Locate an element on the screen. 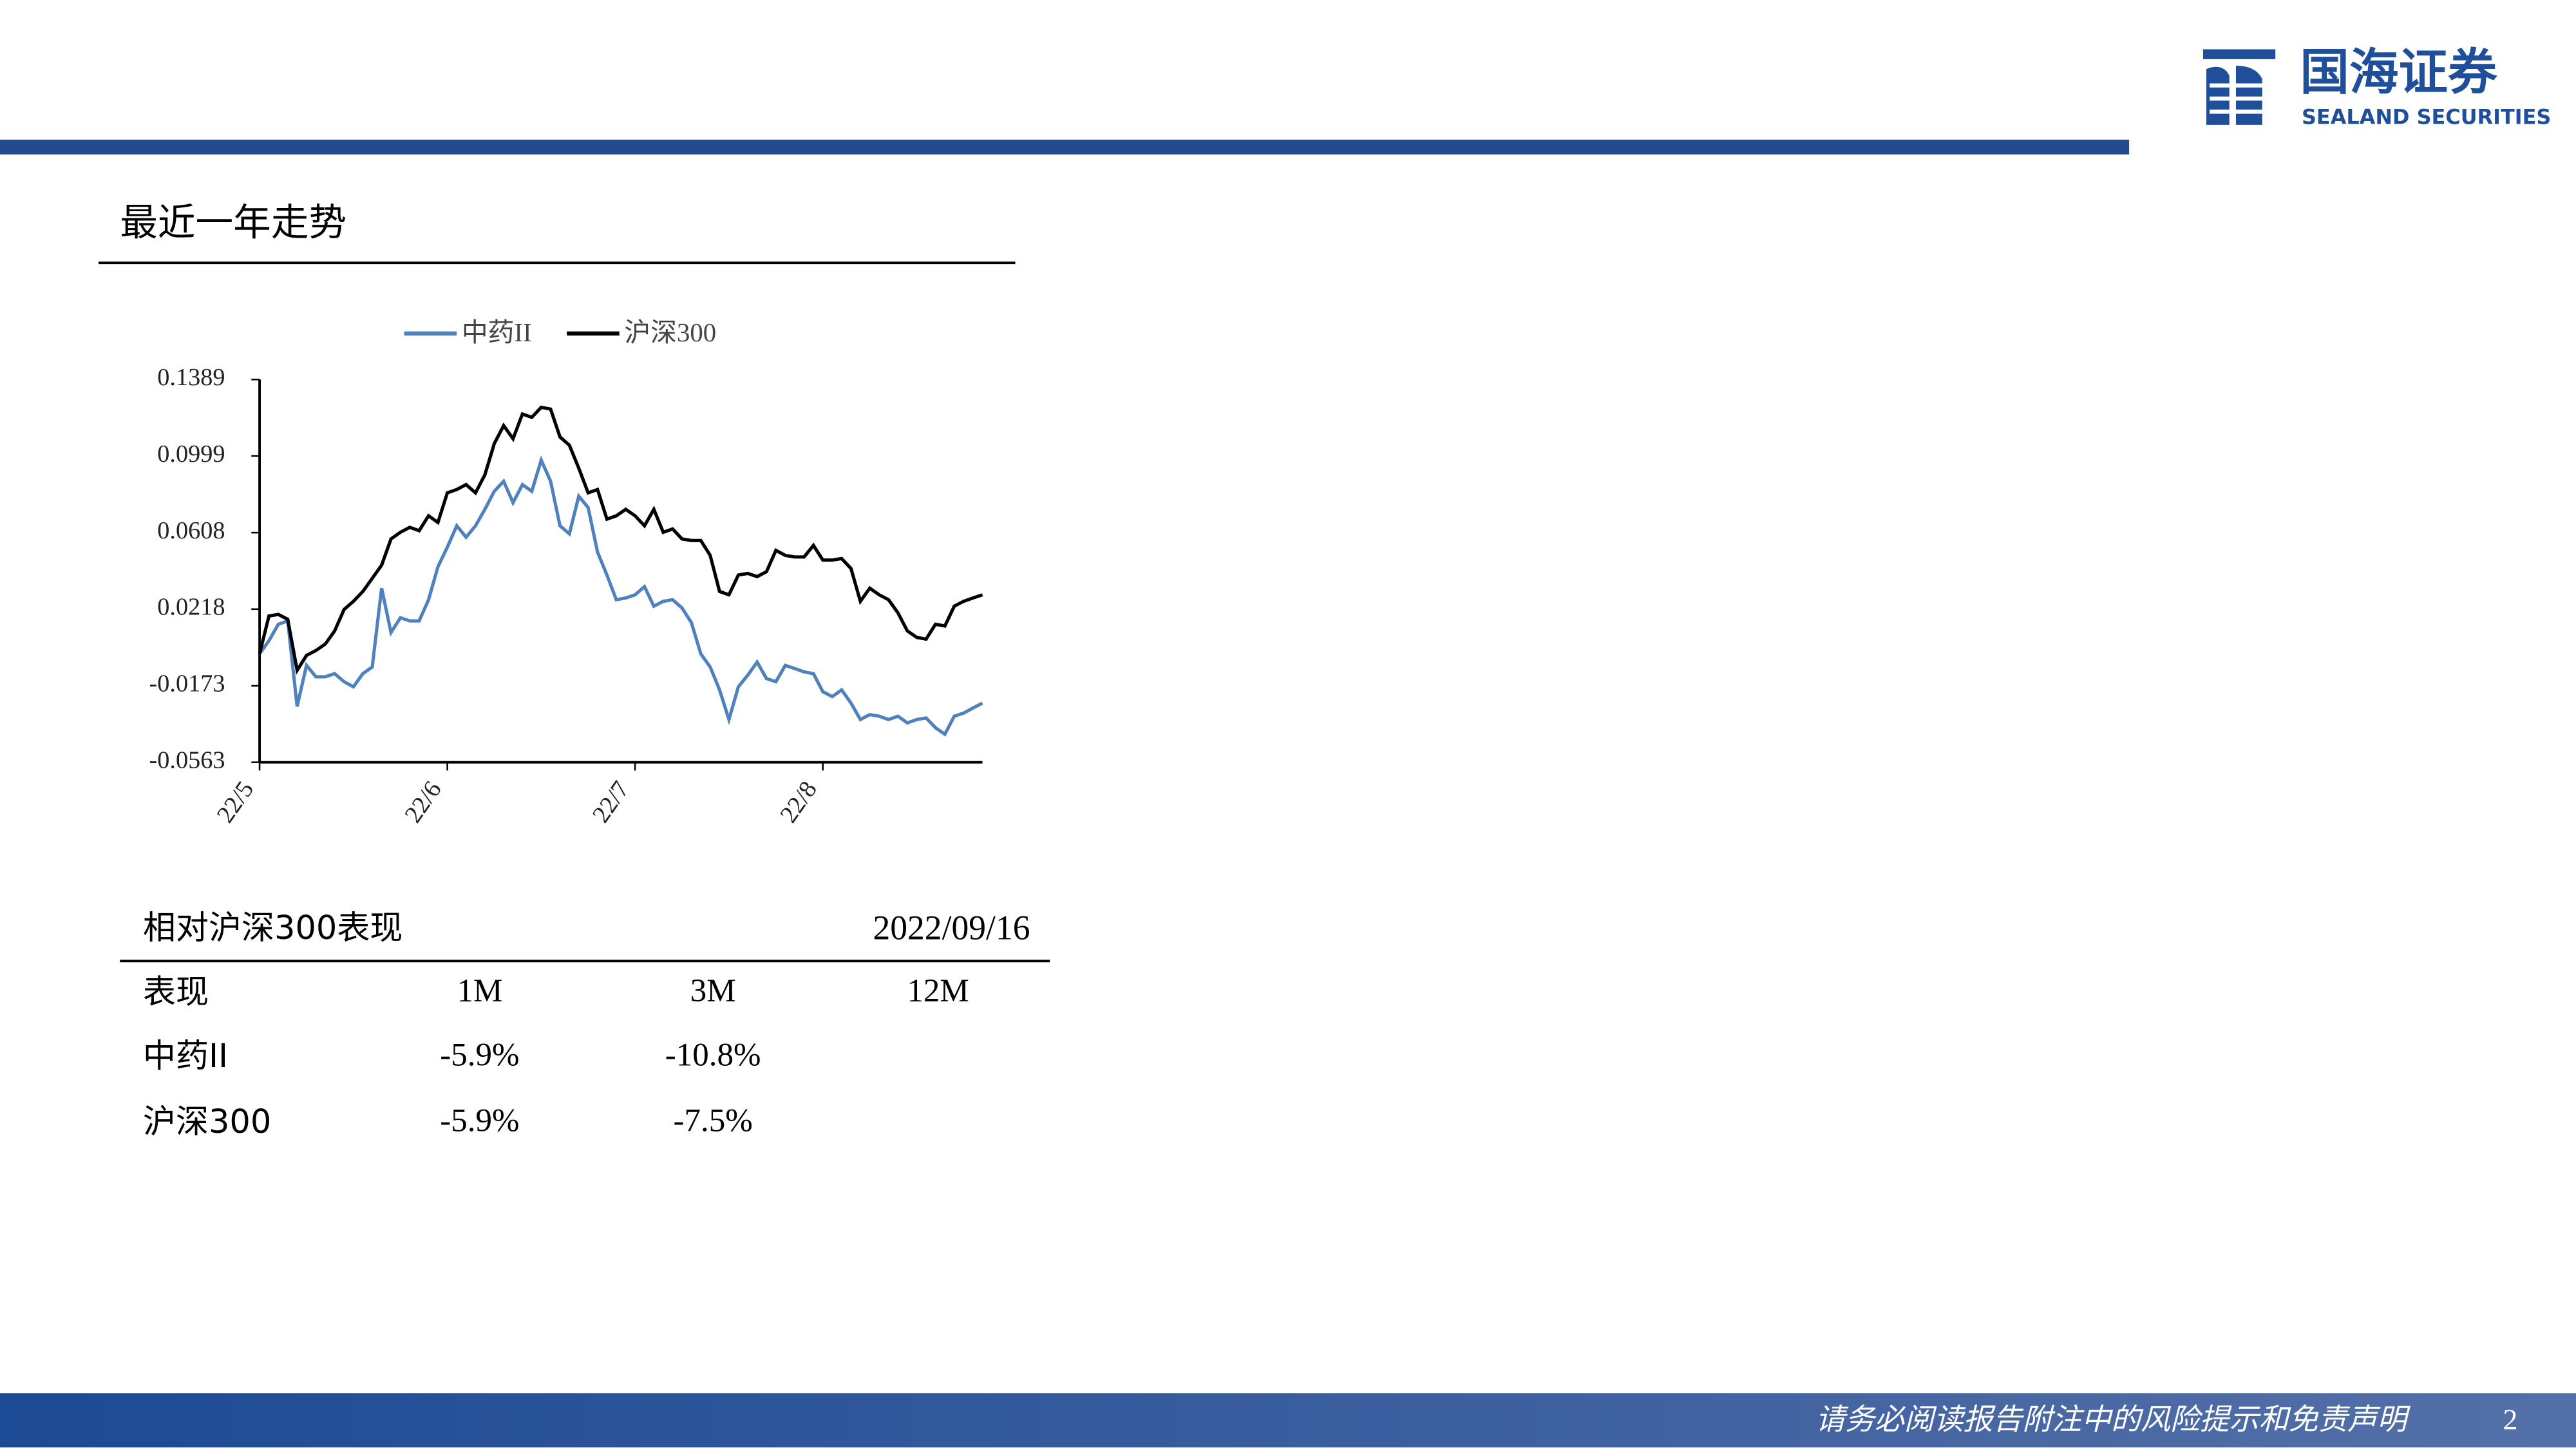 Image resolution: width=2576 pixels, height=1449 pixels. table-header-cell: 12M is located at coordinates (938, 991).